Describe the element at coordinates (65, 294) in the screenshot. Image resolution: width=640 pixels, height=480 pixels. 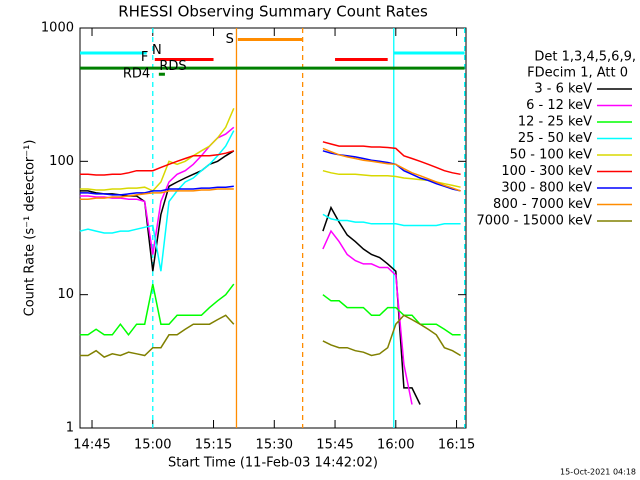
I see `y-tick-label: 10` at that location.